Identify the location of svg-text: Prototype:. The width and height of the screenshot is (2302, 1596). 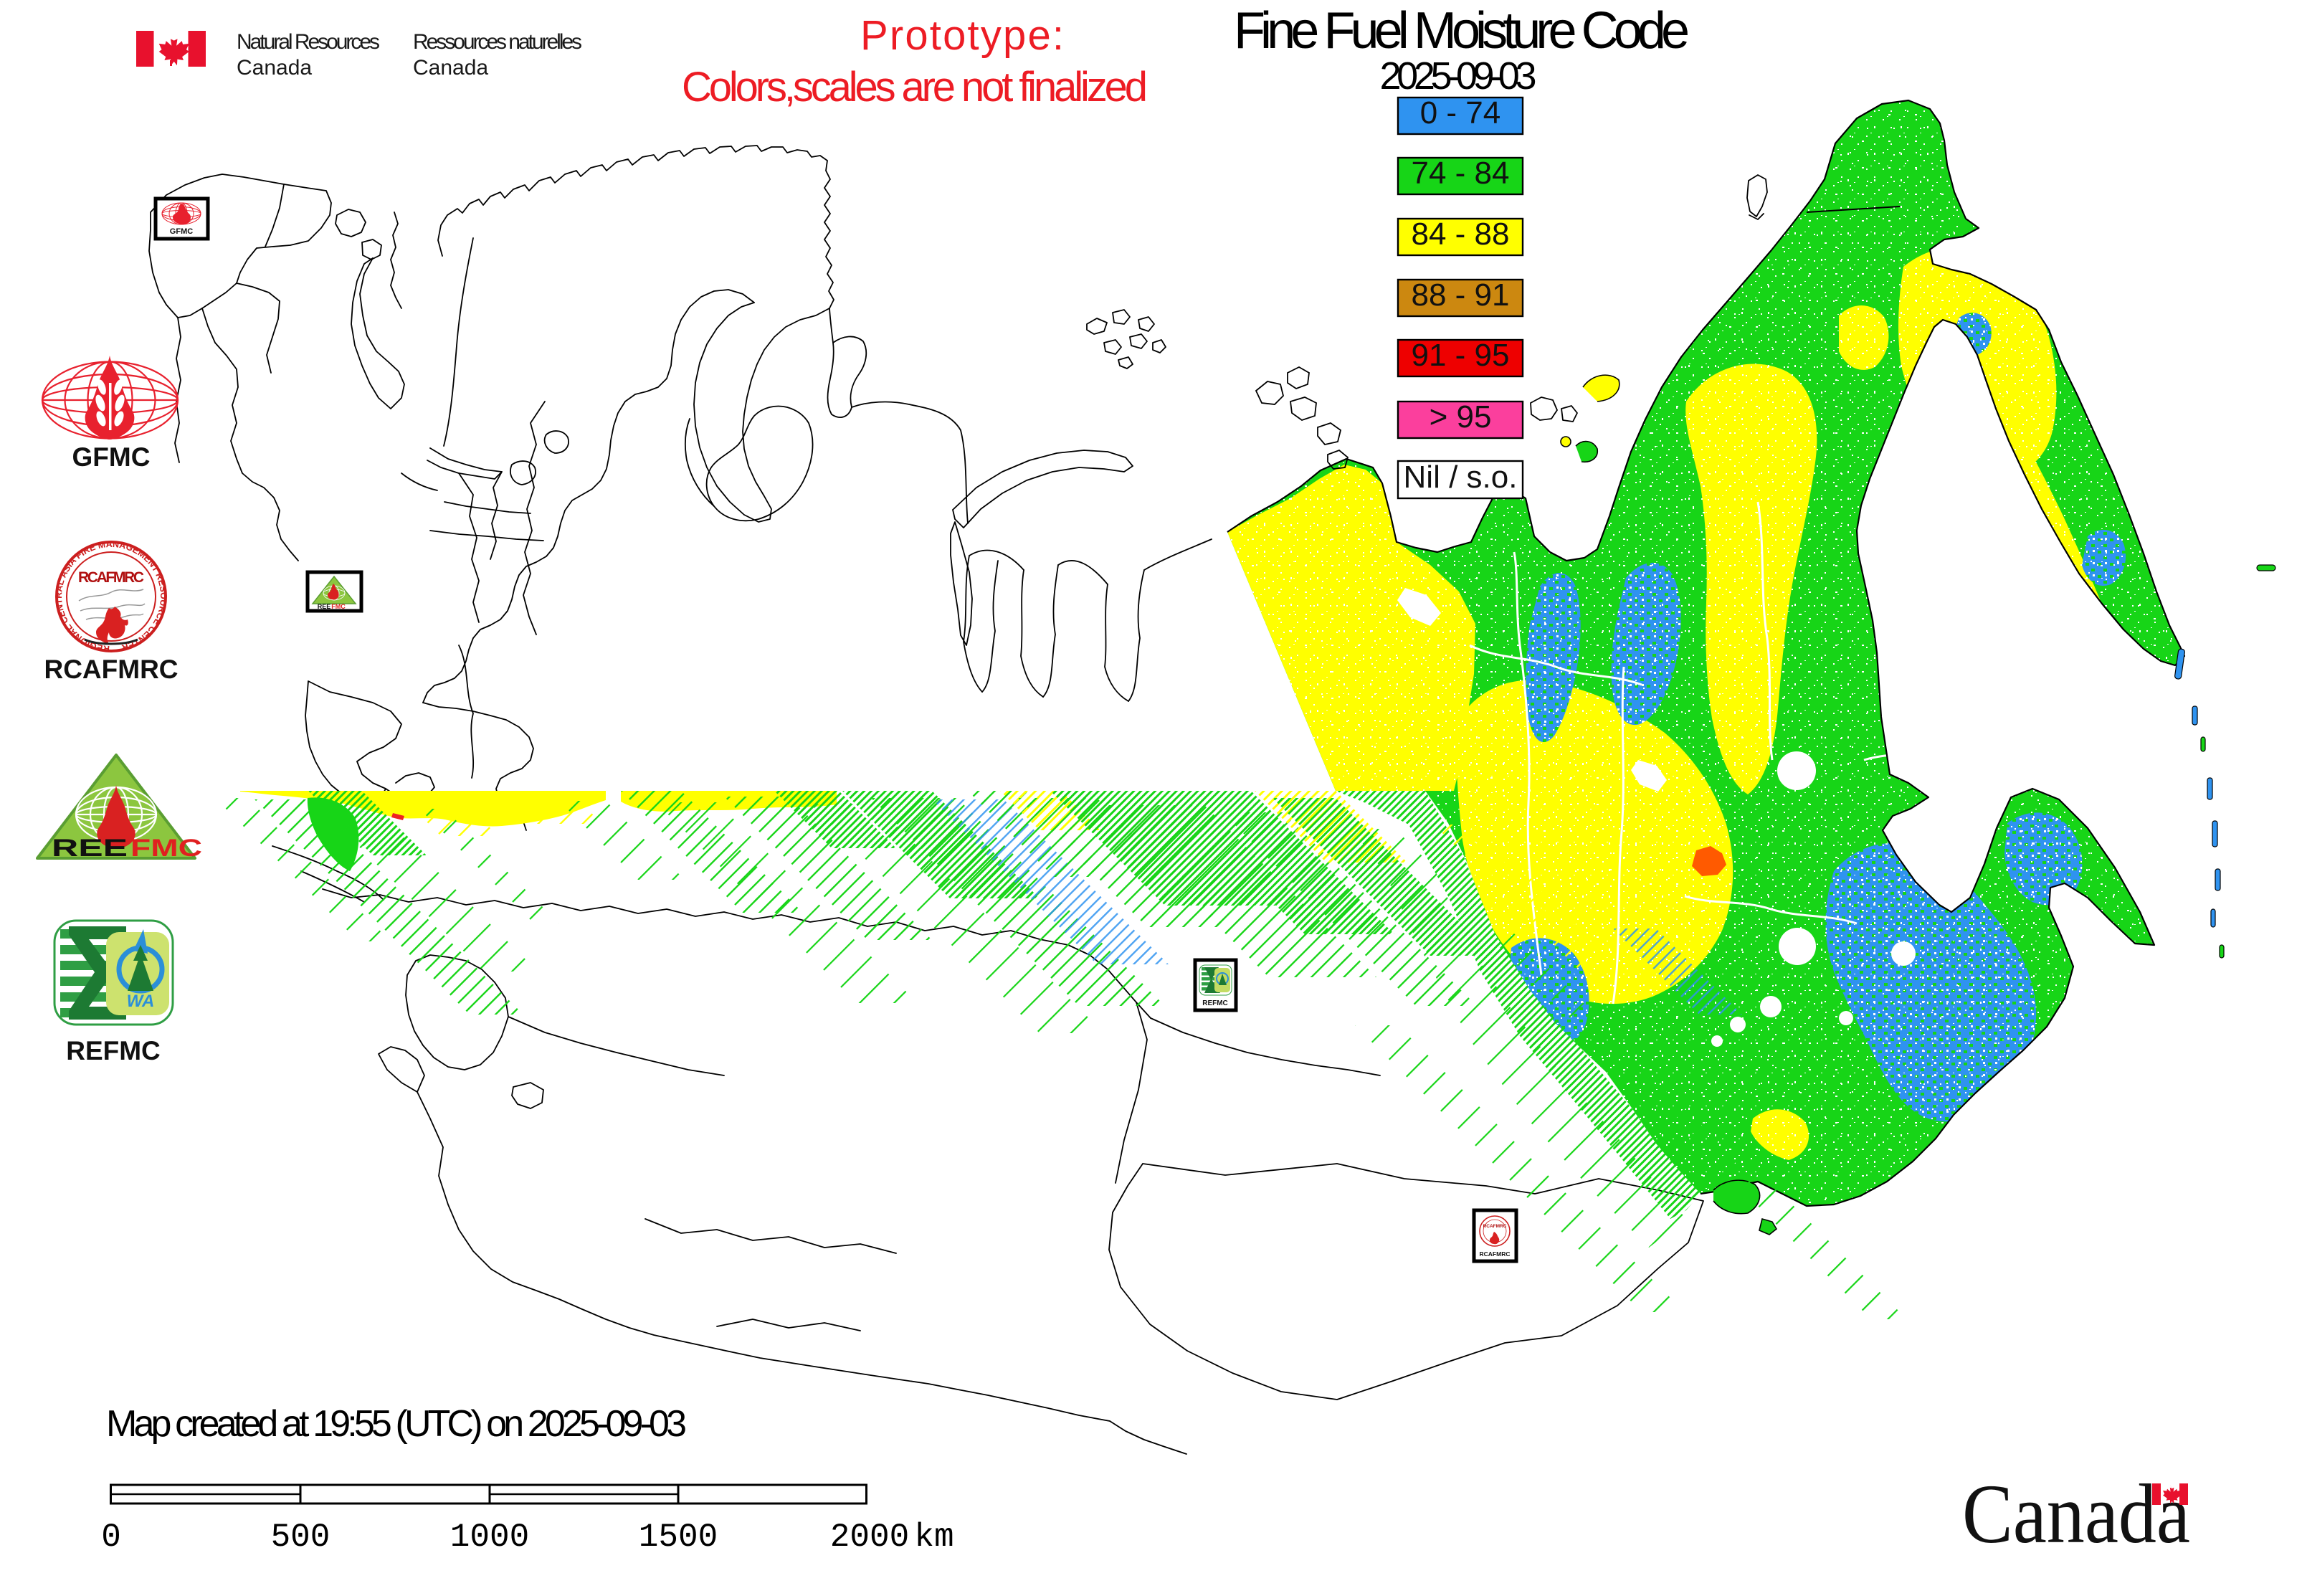
(962, 35).